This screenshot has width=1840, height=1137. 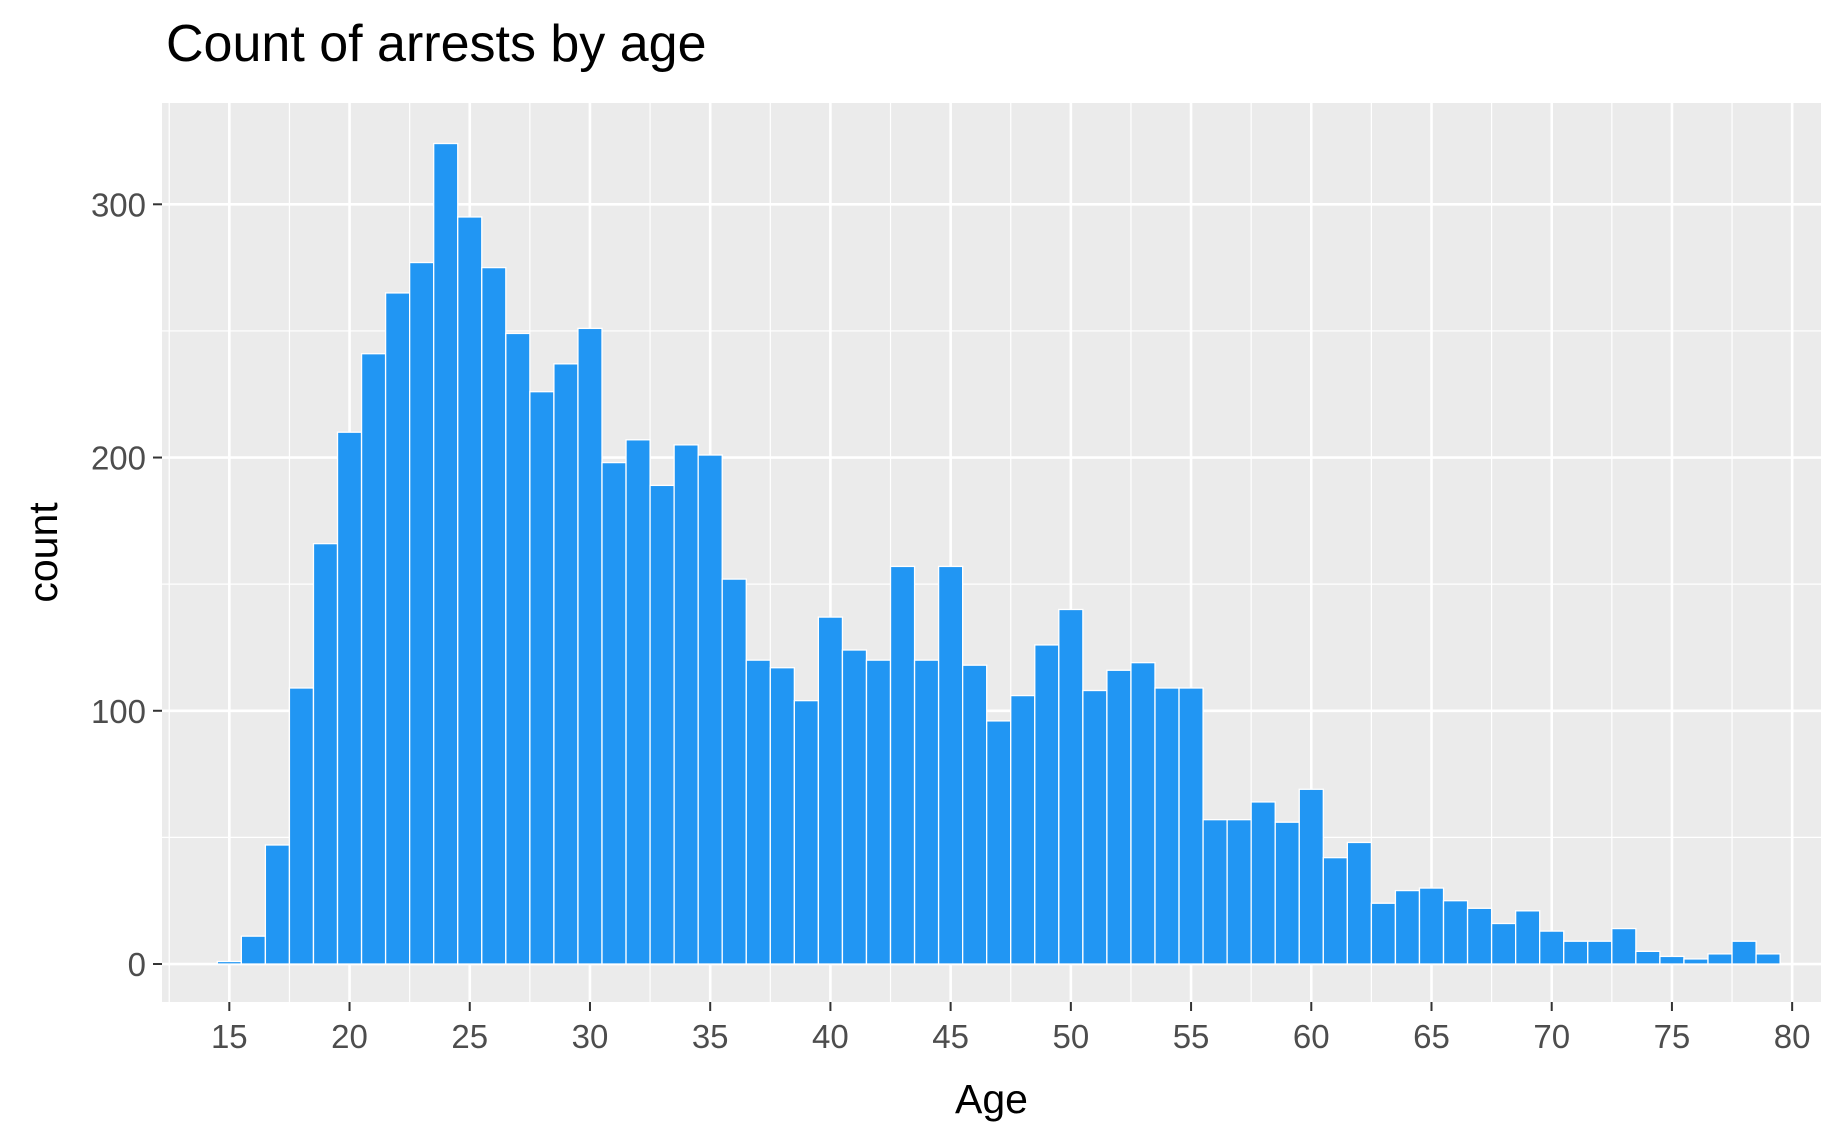 I want to click on x-tick-label: 20, so click(x=349, y=1036).